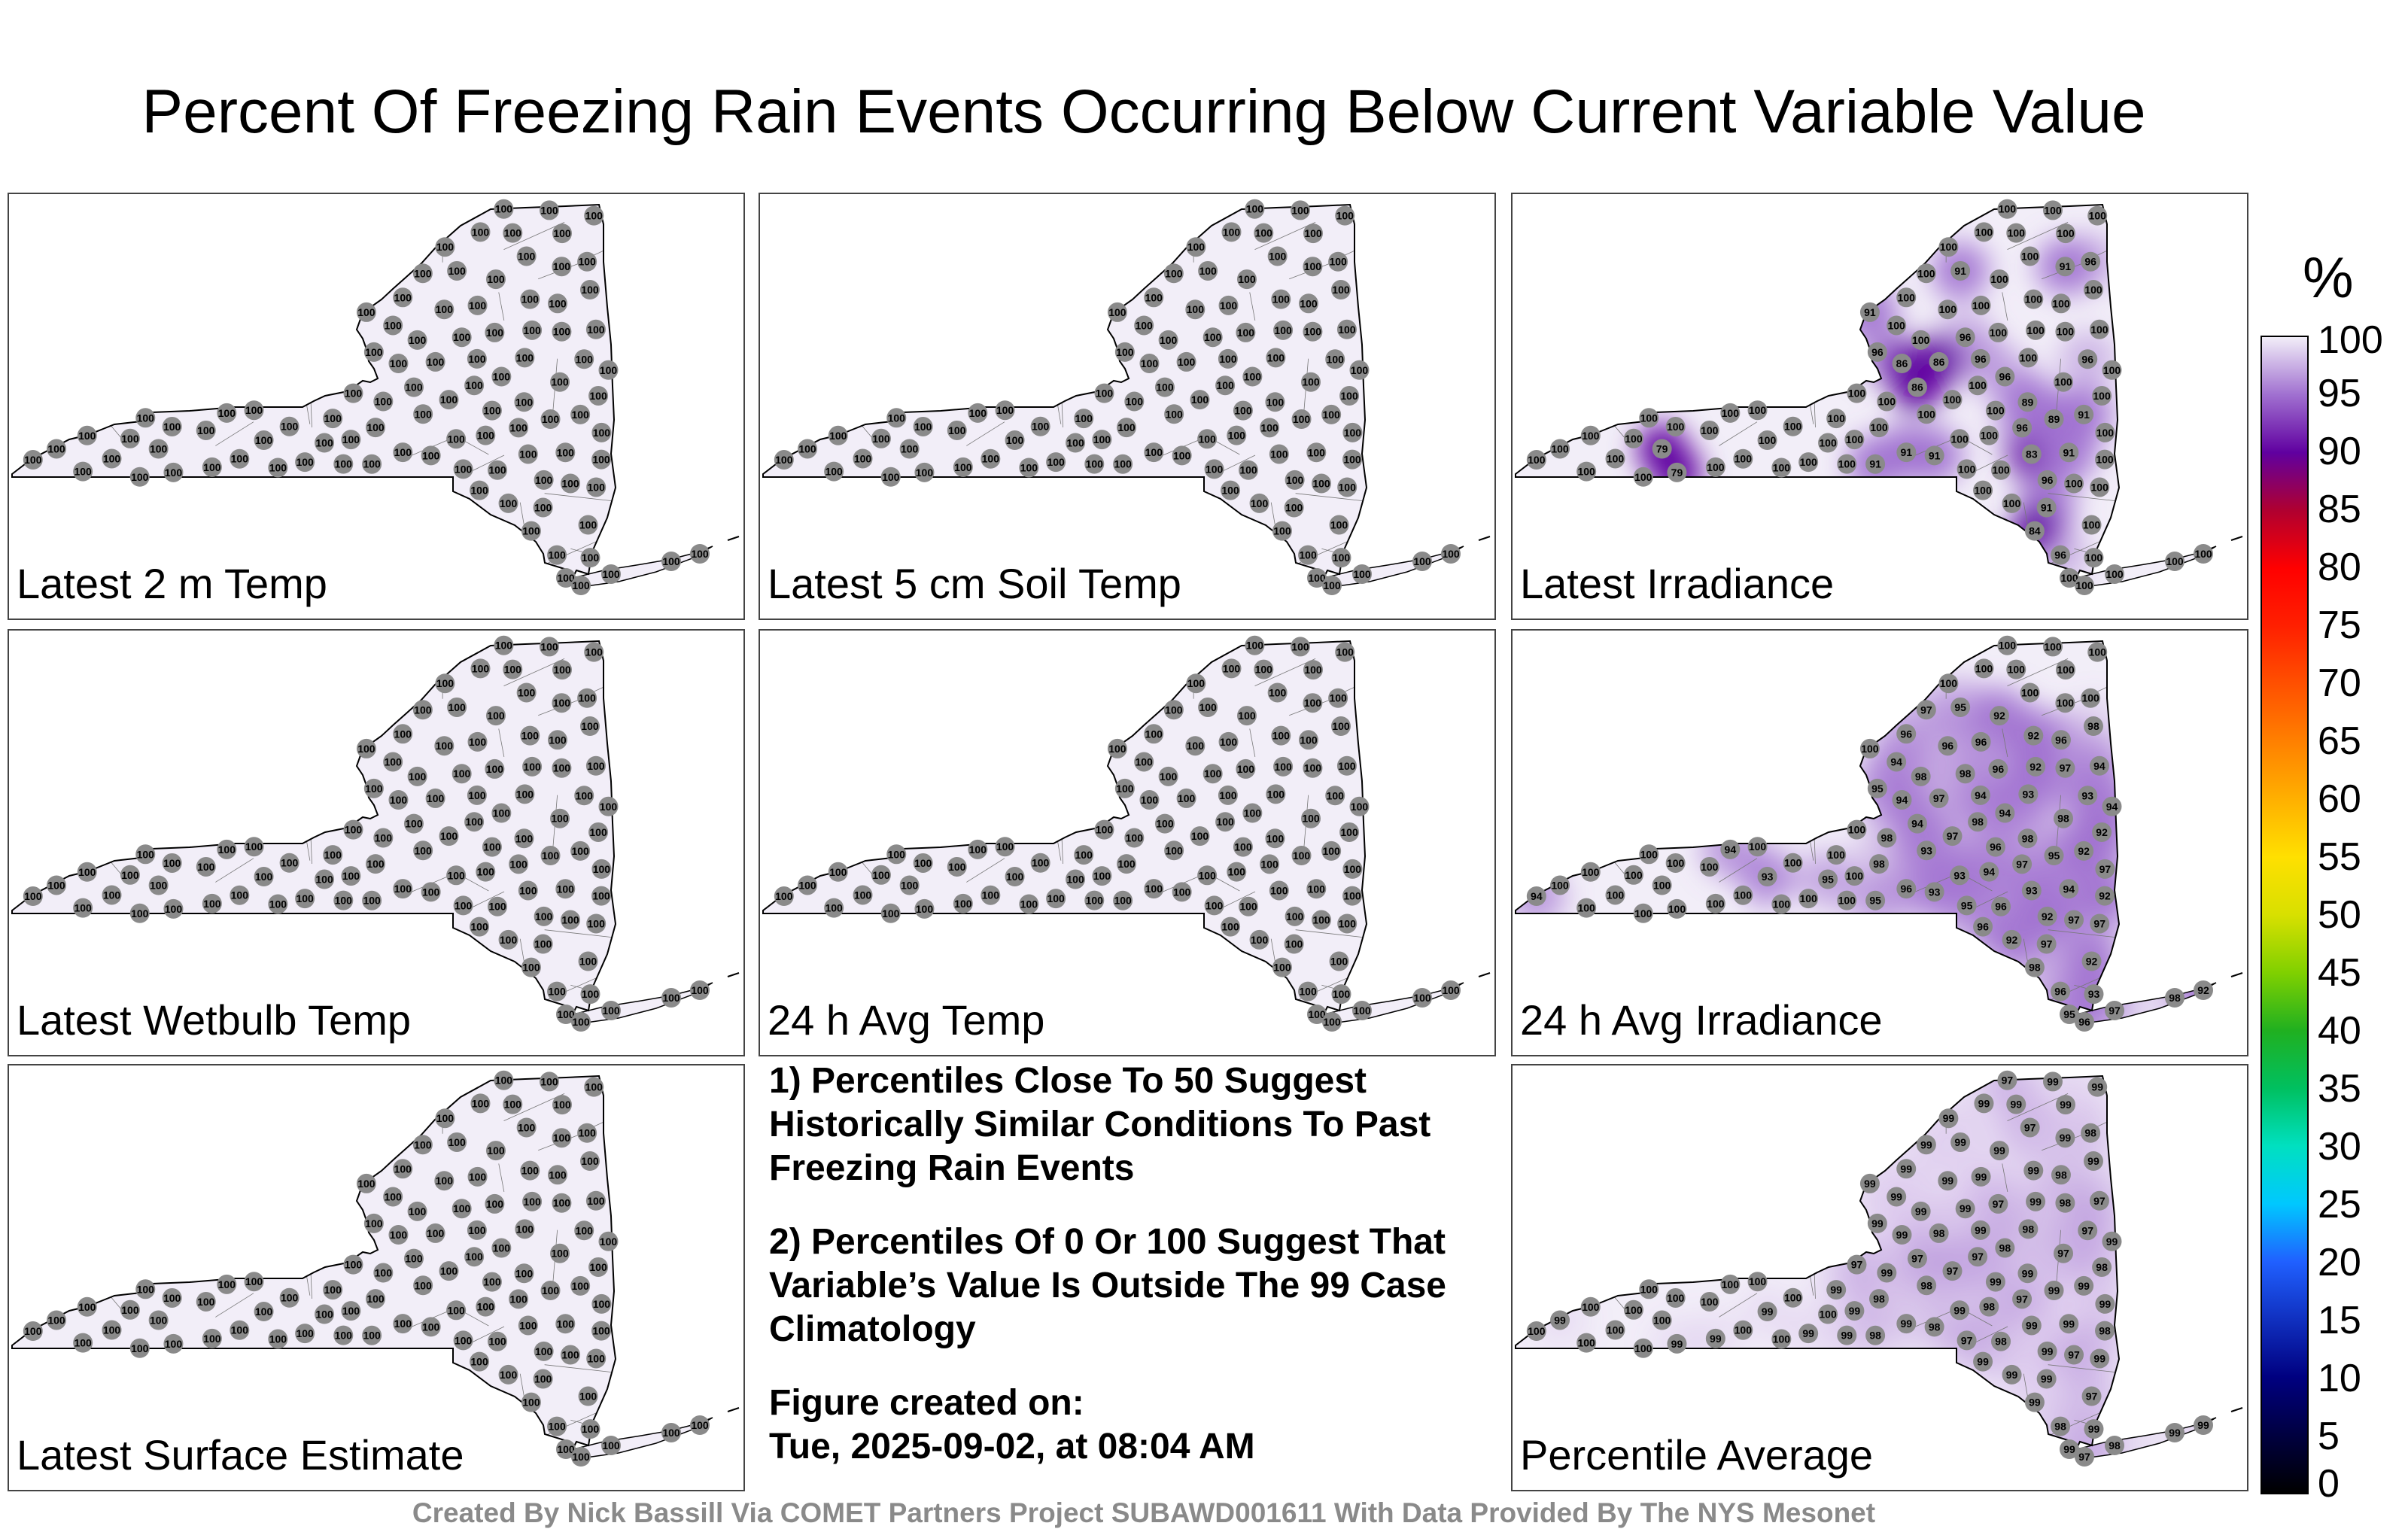 This screenshot has height=1535, width=2408. Describe the element at coordinates (2328, 278) in the screenshot. I see `colorbar-unit: %` at that location.